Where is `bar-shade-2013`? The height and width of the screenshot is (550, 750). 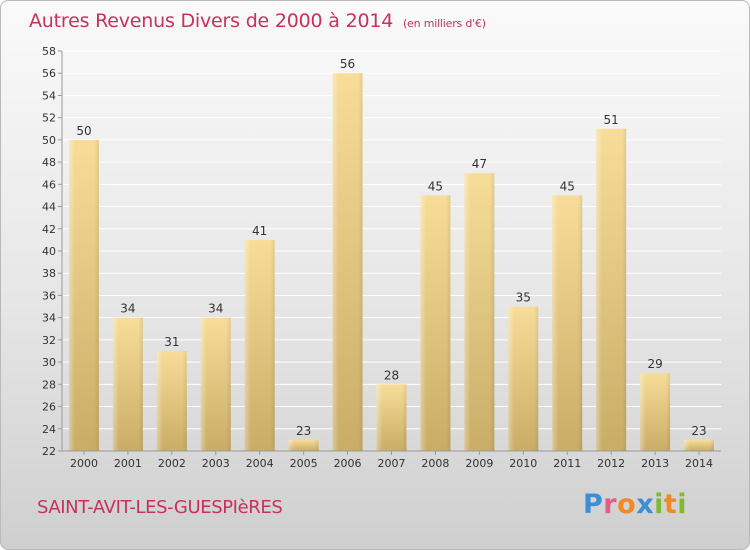
bar-shade-2013 is located at coordinates (655, 412).